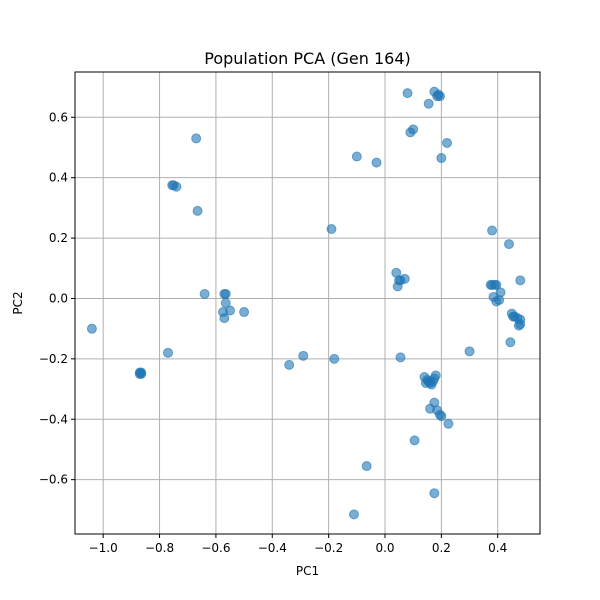  Describe the element at coordinates (497, 548) in the screenshot. I see `x-tick-label: 0.4` at that location.